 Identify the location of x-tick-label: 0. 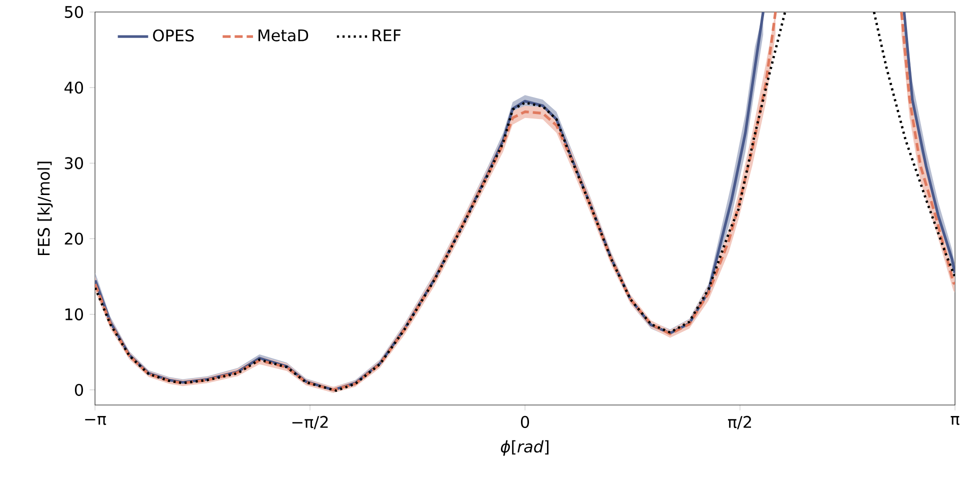
(525, 422).